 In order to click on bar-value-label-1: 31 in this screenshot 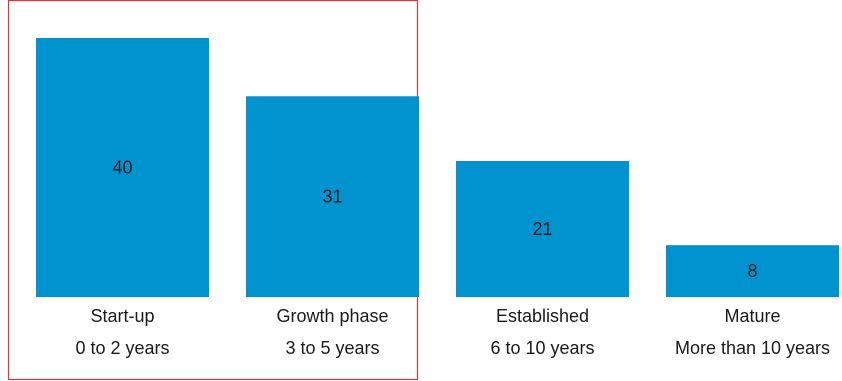, I will do `click(332, 197)`.